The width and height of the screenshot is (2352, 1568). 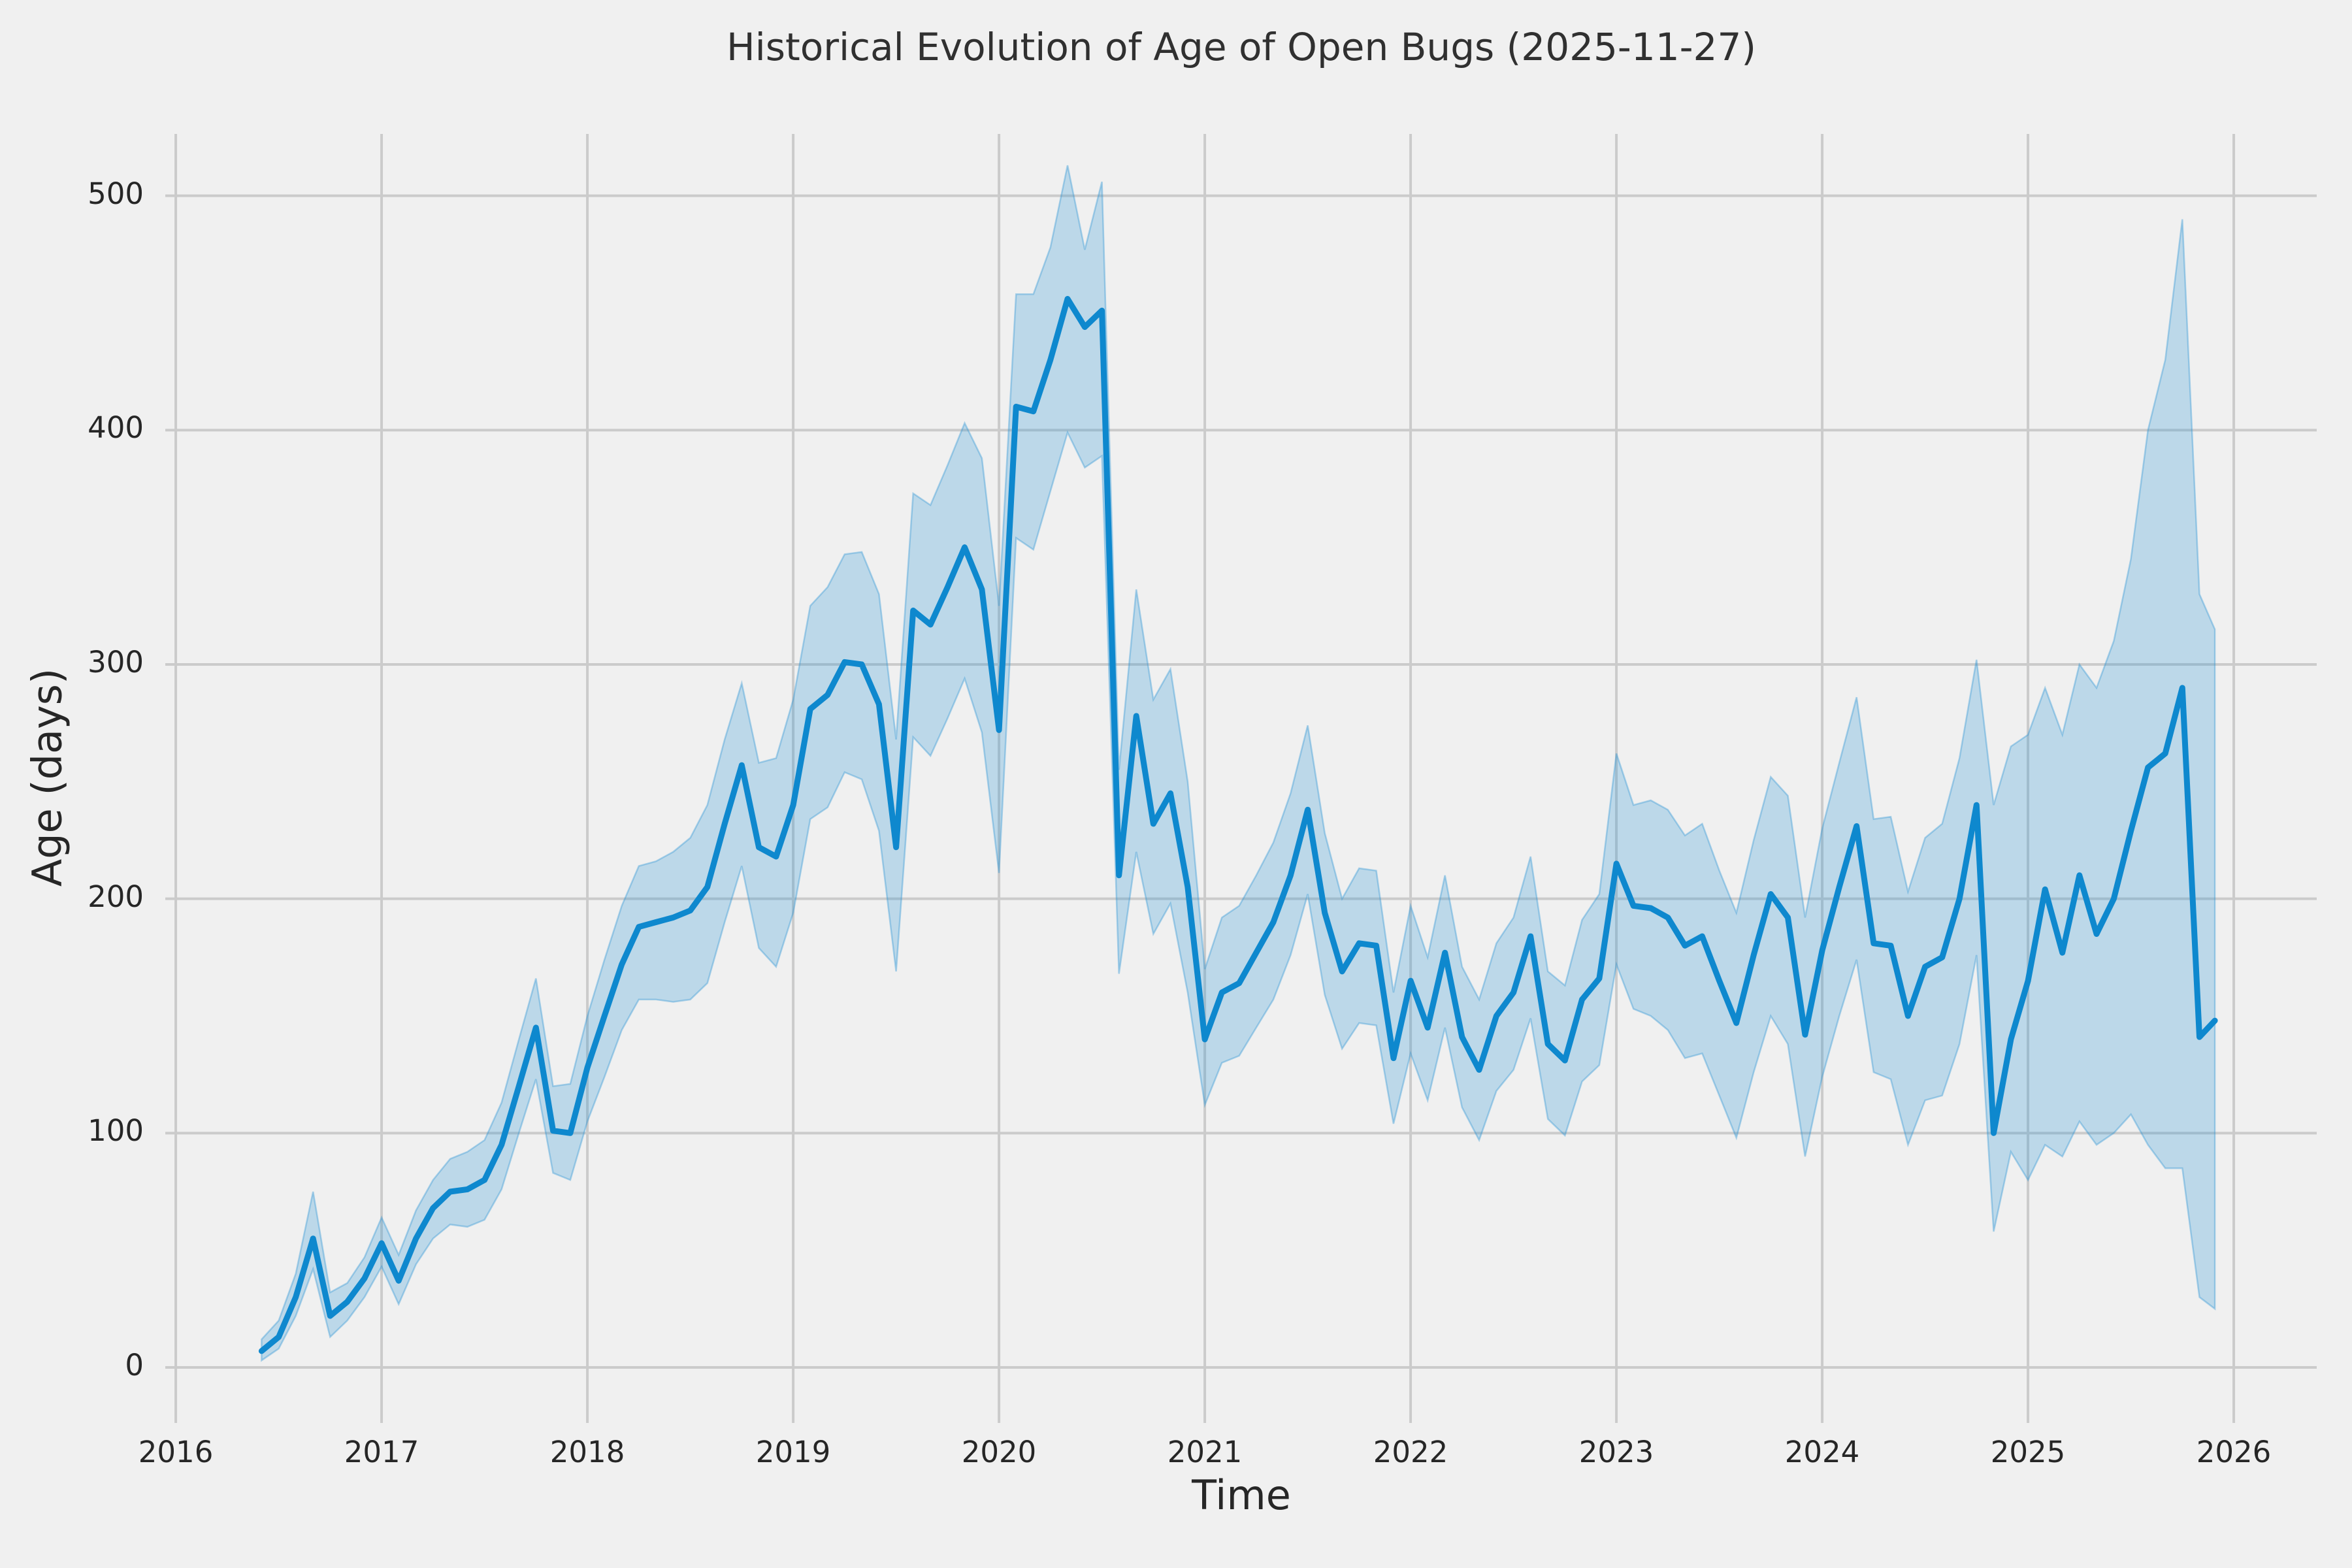 What do you see at coordinates (381, 1452) in the screenshot?
I see `x-tick-label-2017: 2017` at bounding box center [381, 1452].